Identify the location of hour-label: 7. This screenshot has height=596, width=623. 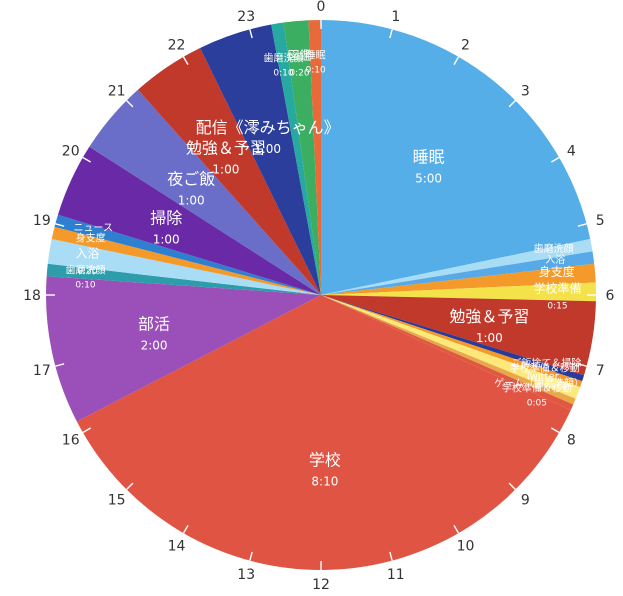
(600, 371).